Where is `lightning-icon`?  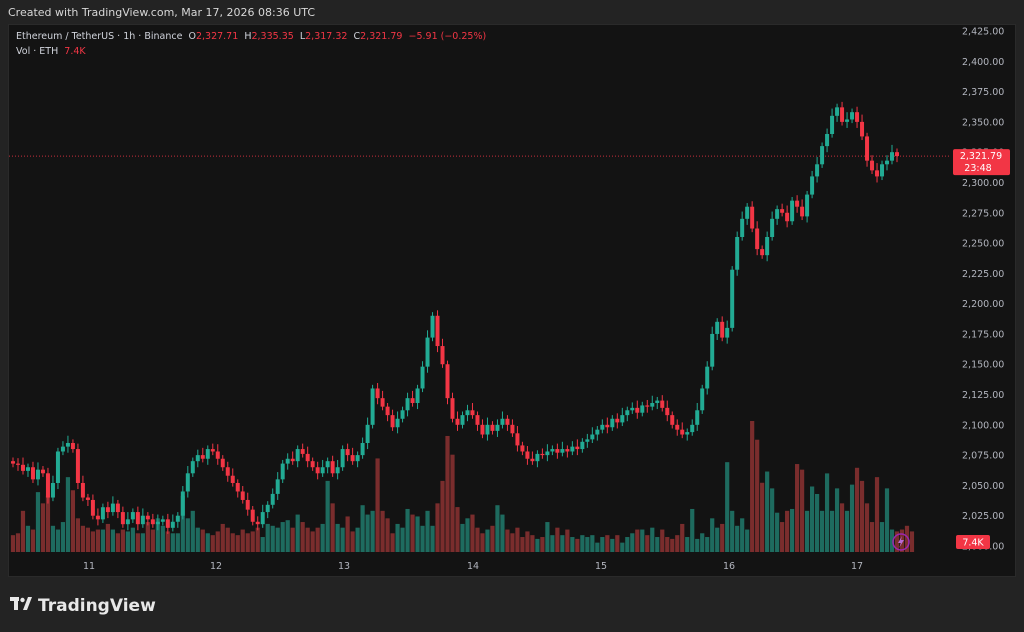
lightning-icon is located at coordinates (901, 542).